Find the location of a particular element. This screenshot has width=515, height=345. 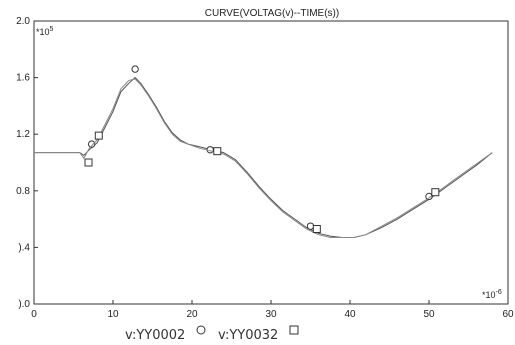

x-axis: 0 10 20 30 40 50 60 is located at coordinates (272, 310).